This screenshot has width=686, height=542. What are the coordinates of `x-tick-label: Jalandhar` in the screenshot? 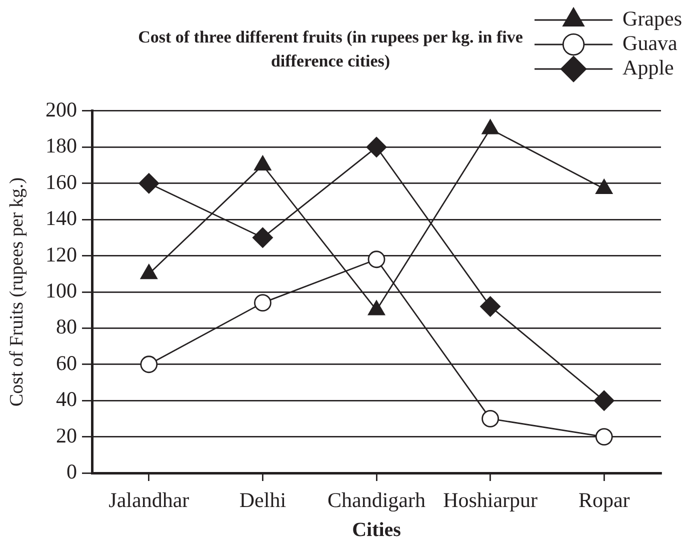 It's located at (149, 500).